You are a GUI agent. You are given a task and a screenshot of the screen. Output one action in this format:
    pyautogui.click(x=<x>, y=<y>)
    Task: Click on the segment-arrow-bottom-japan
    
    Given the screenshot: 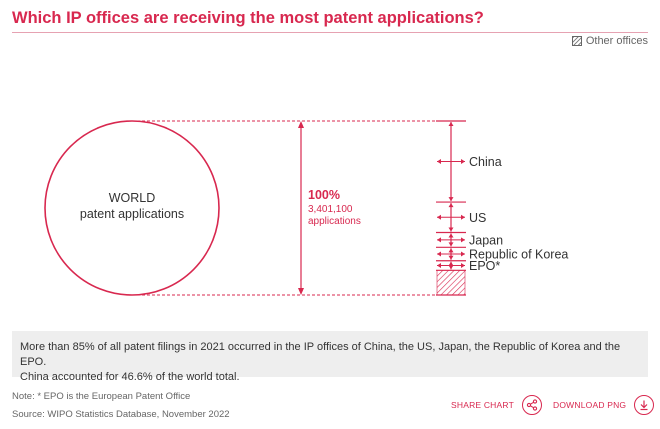 What is the action you would take?
    pyautogui.click(x=451, y=244)
    